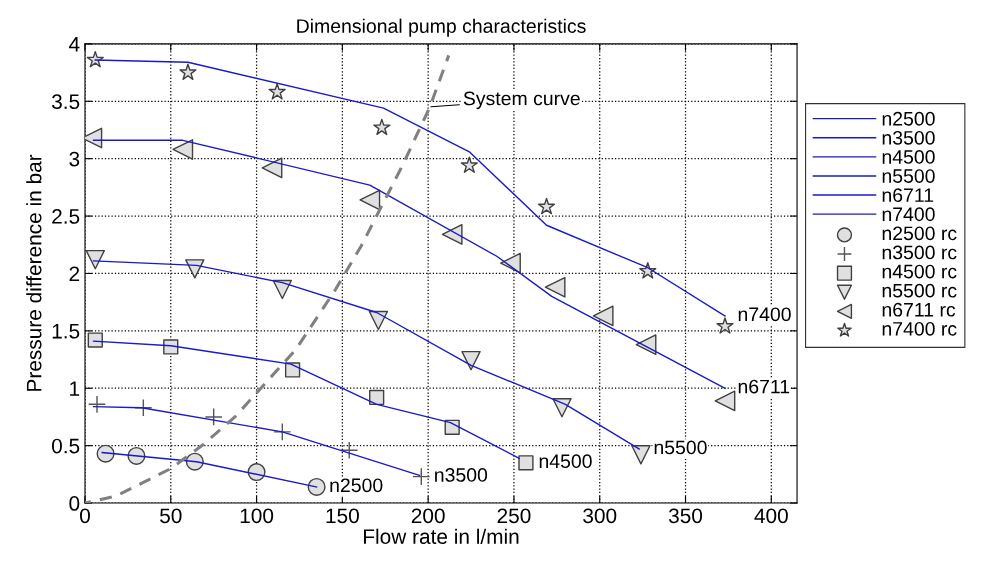  I want to click on legend-label: n4500, so click(908, 157).